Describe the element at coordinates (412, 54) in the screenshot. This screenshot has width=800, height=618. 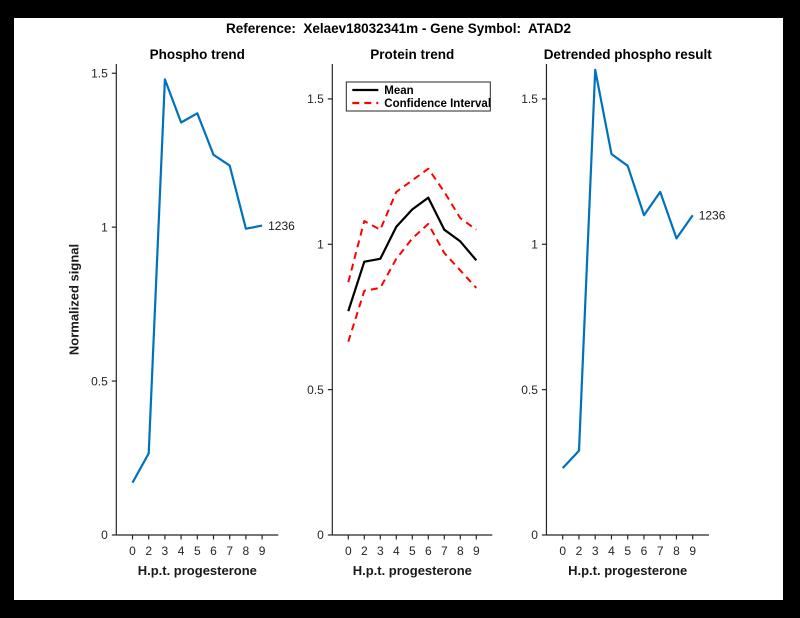
I see `subplot-title: Protein trend` at that location.